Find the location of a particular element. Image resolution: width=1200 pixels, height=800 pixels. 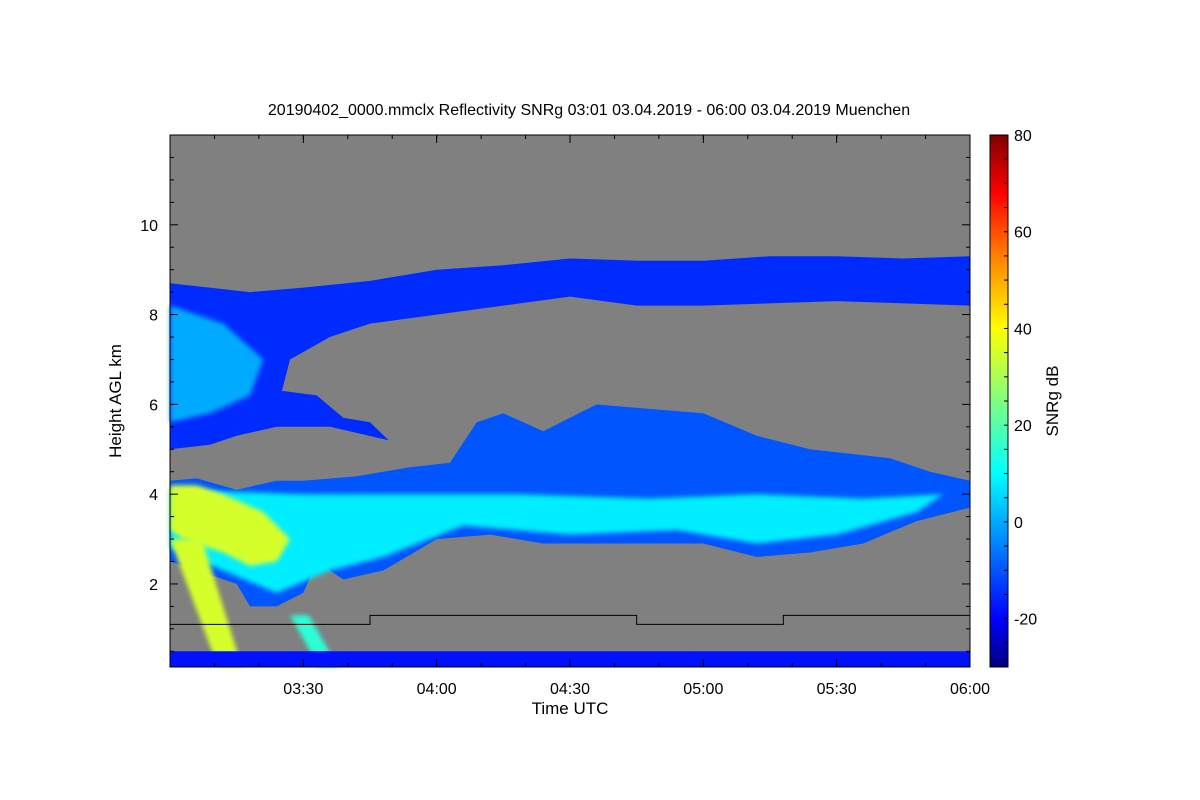

x-tick-label: 04:00 is located at coordinates (437, 689).